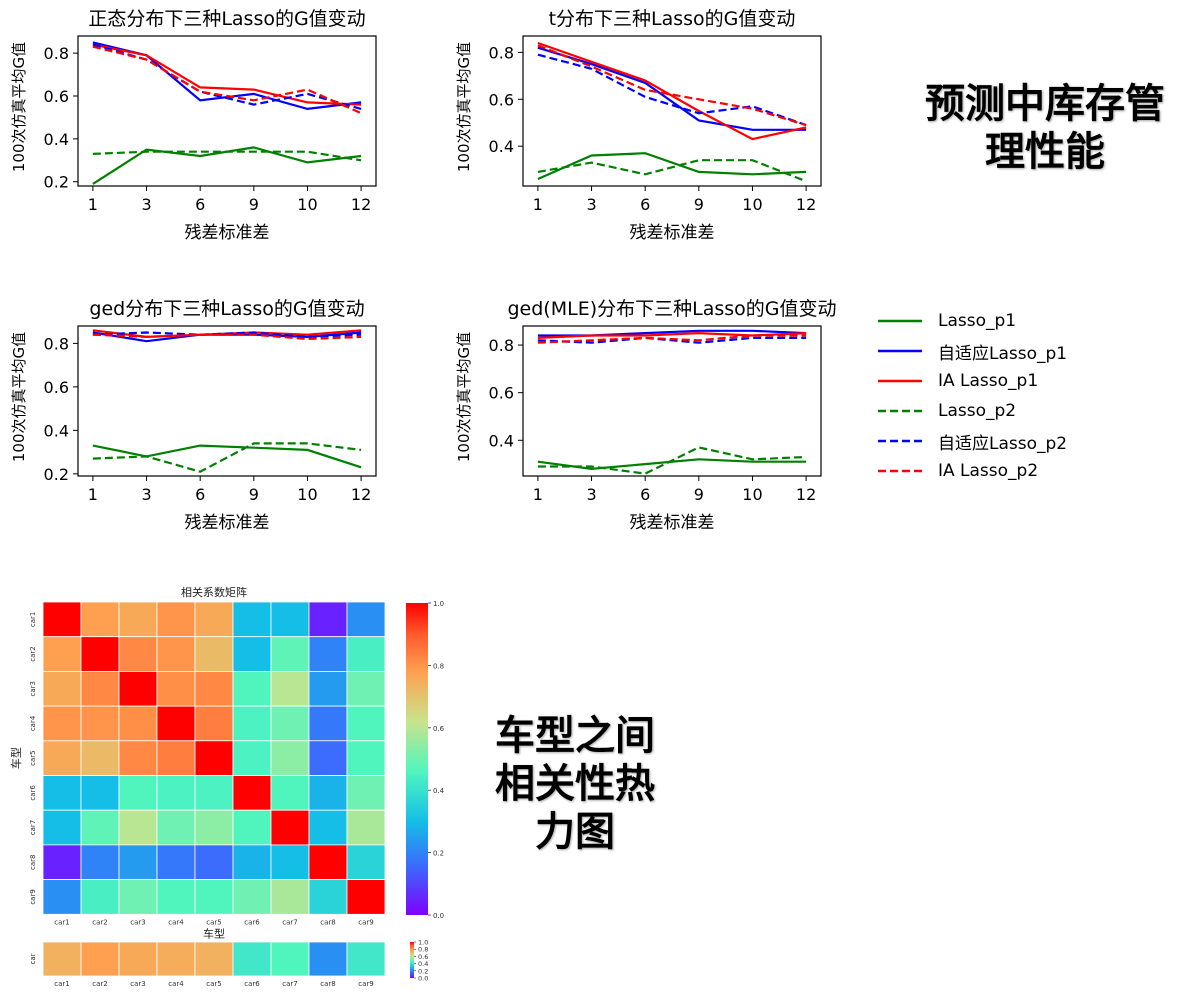 This screenshot has height=1000, width=1200. What do you see at coordinates (16, 758) in the screenshot?
I see `heatmap-y-axis-label: 车型` at bounding box center [16, 758].